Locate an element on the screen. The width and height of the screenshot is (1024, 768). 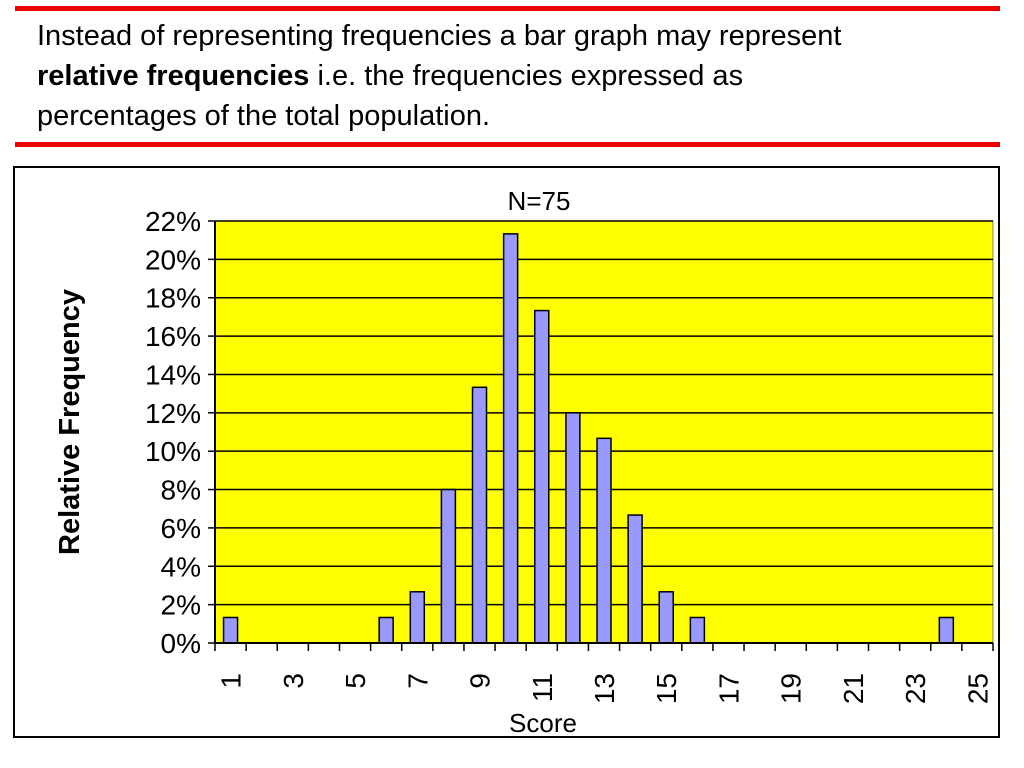
x-tick-label: 13 is located at coordinates (604, 688).